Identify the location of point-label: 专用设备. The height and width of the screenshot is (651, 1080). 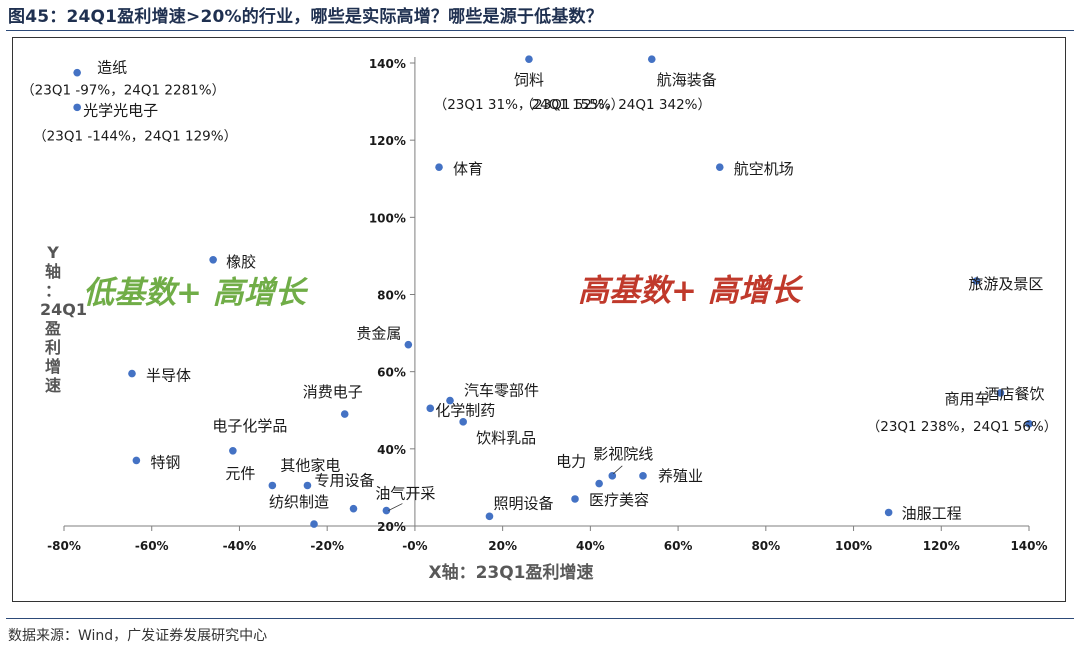
(344, 481).